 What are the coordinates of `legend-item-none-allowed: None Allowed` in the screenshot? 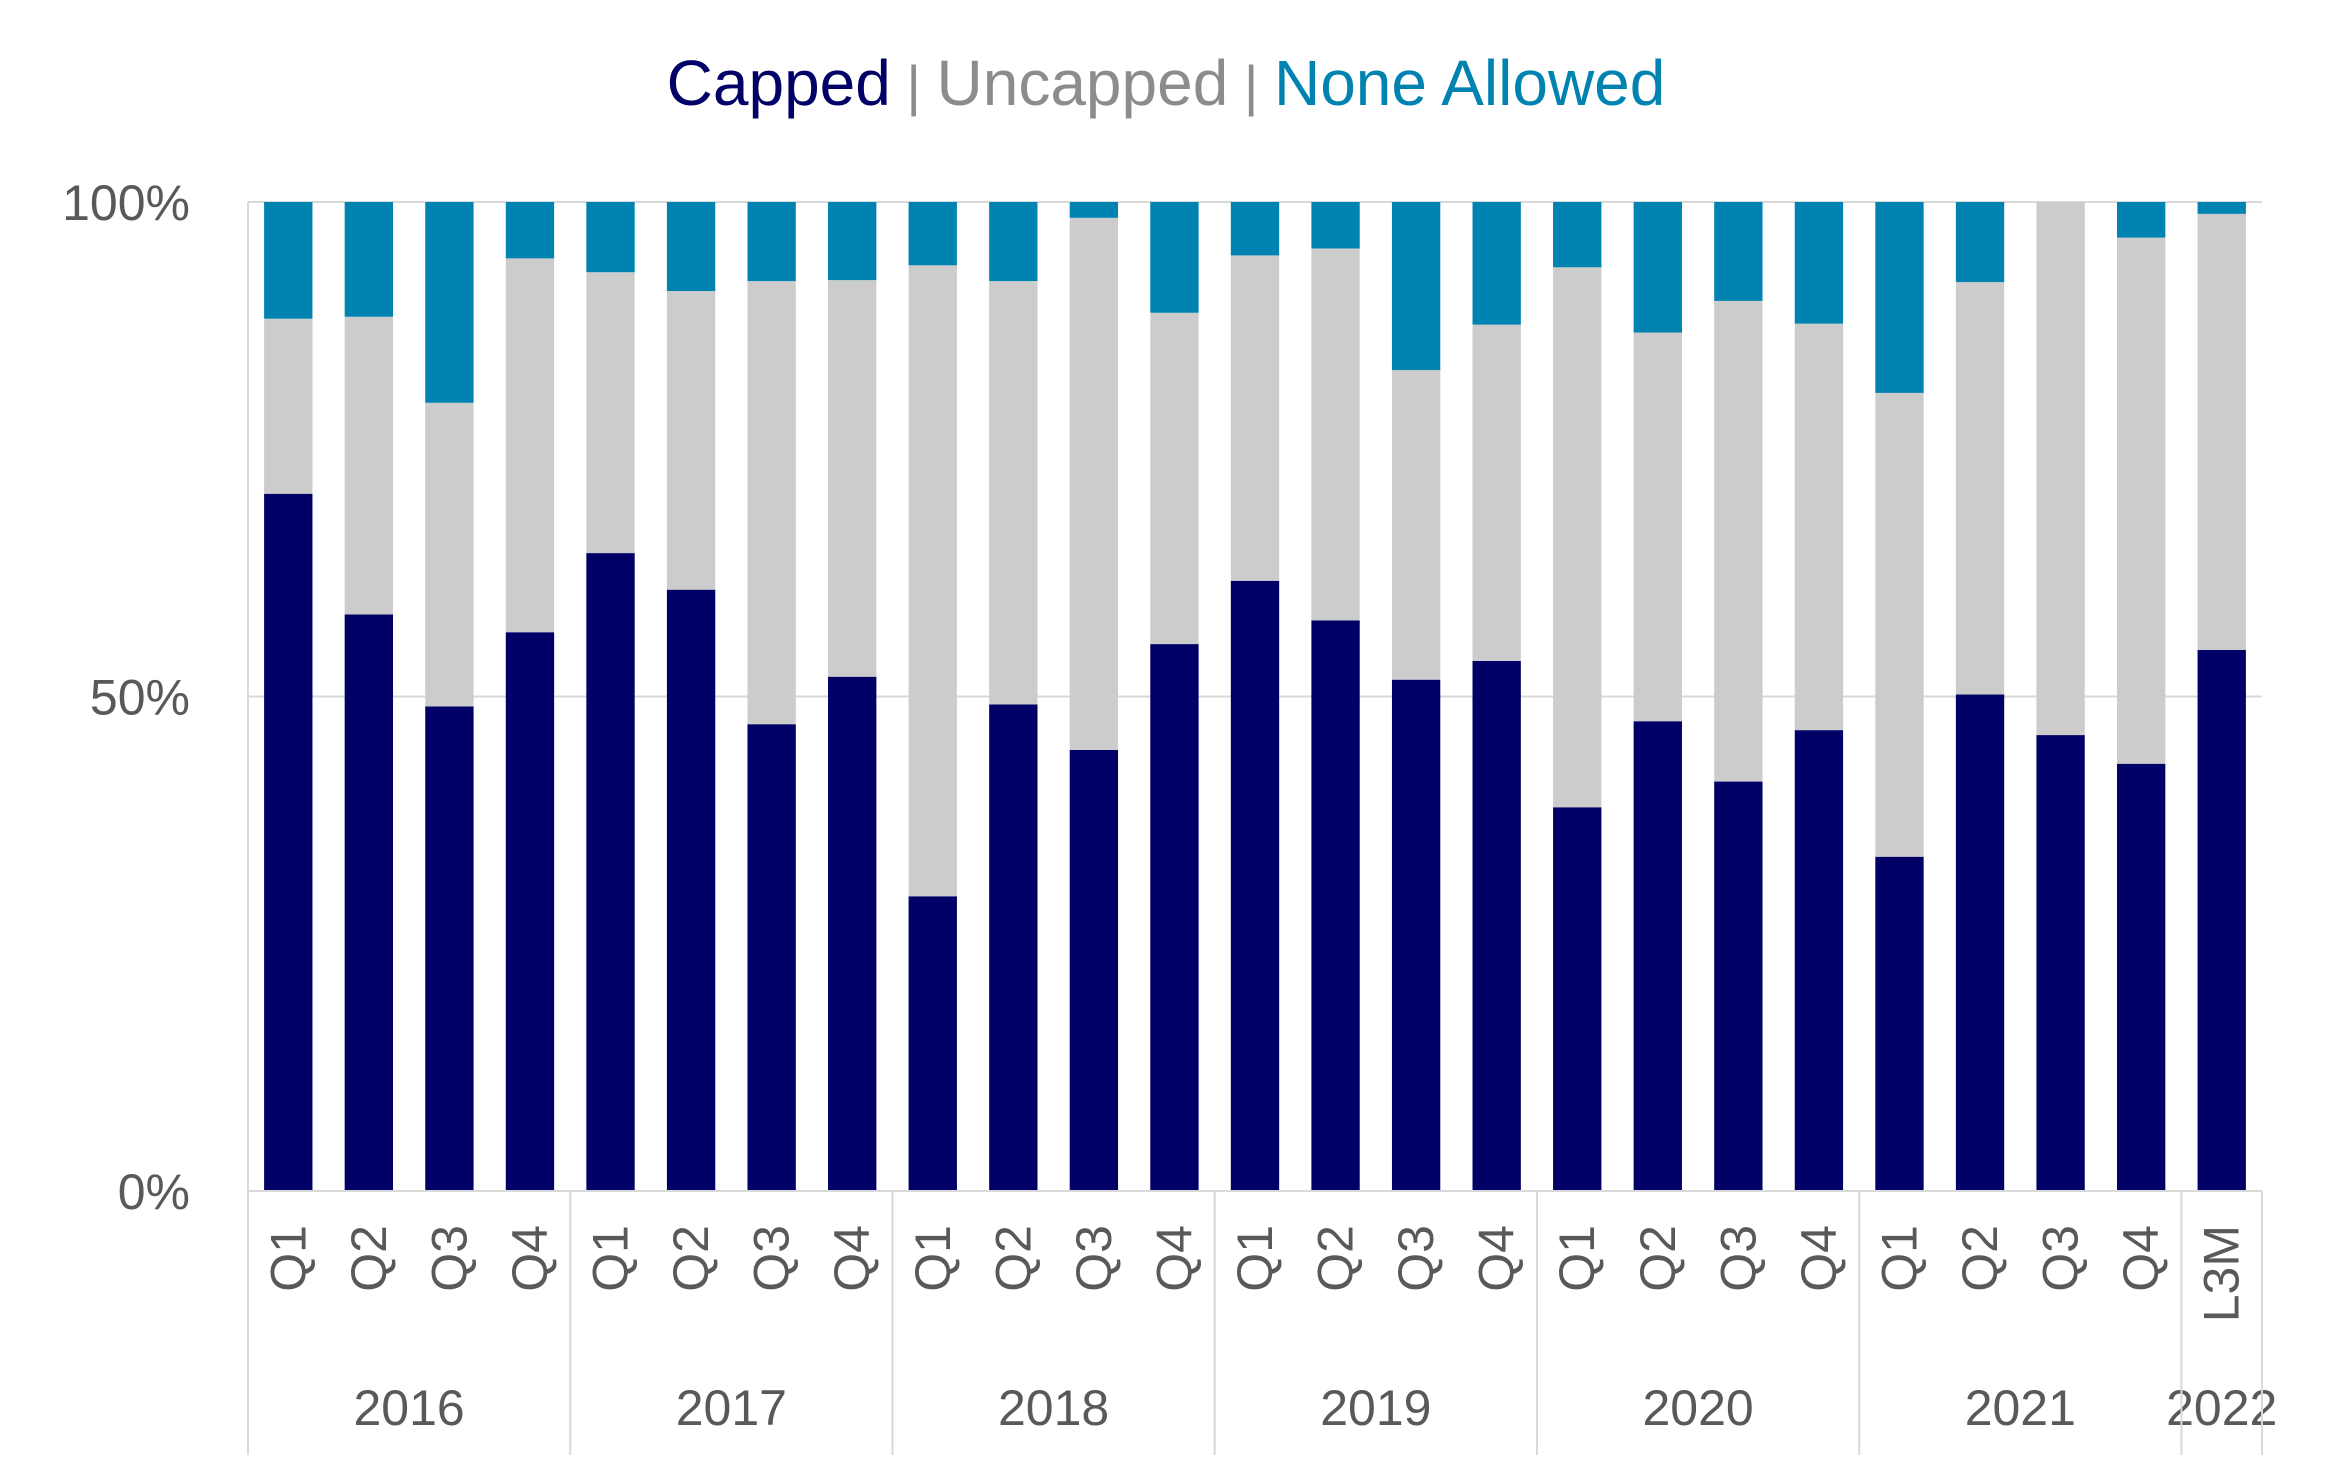 It's located at (1469, 83).